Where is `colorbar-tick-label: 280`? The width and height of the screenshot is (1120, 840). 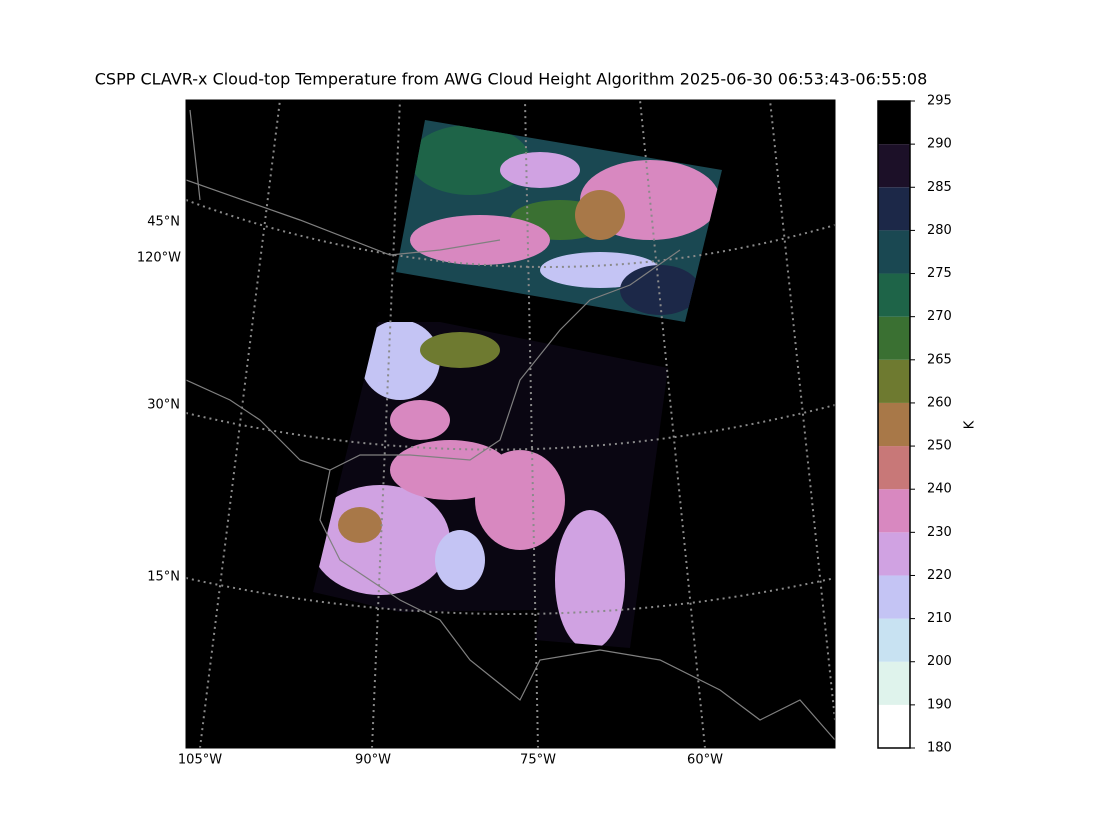
colorbar-tick-label: 280 is located at coordinates (939, 230).